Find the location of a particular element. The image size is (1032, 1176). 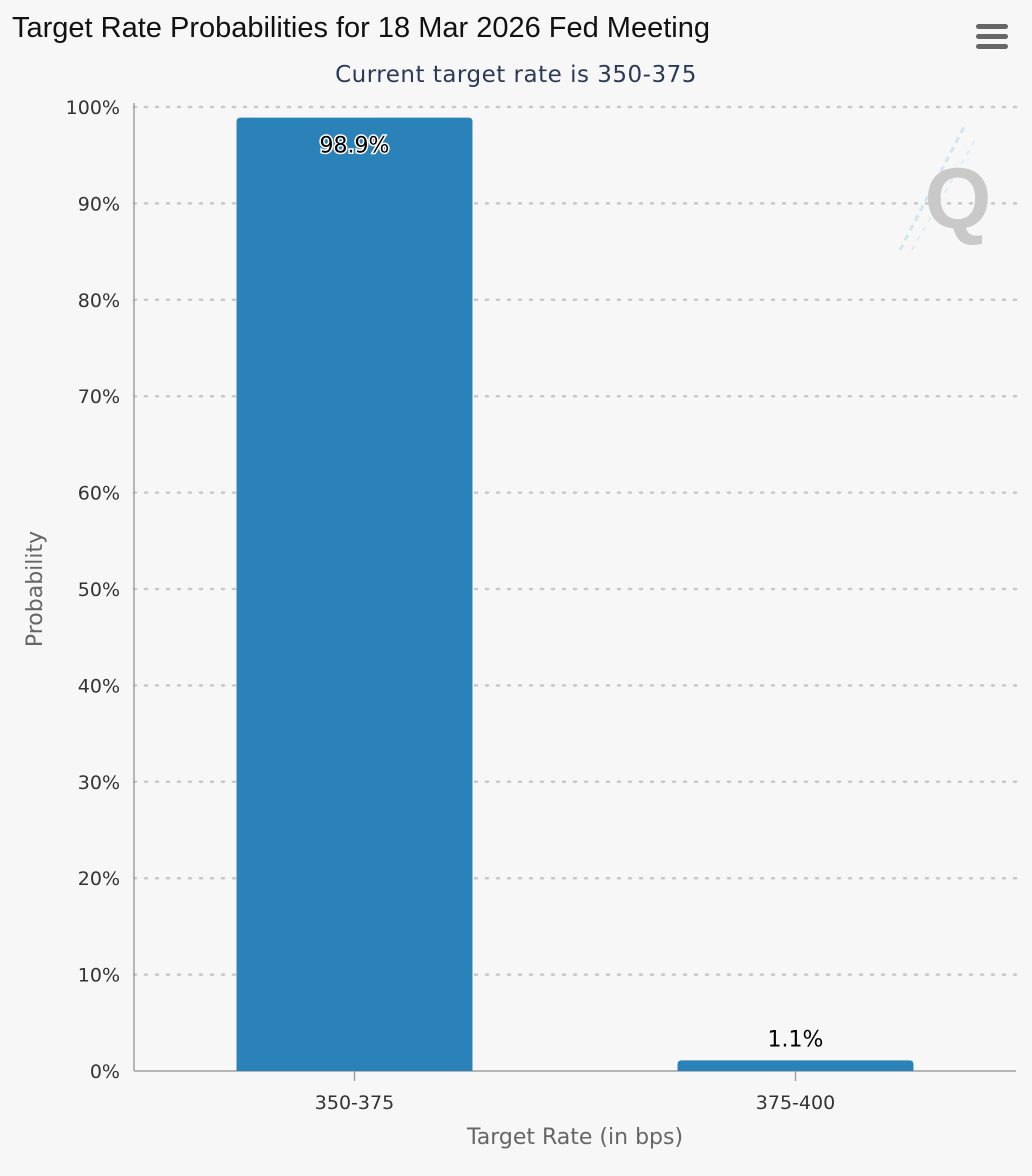

quikstrike-q-logo-icon: Q is located at coordinates (945, 187).